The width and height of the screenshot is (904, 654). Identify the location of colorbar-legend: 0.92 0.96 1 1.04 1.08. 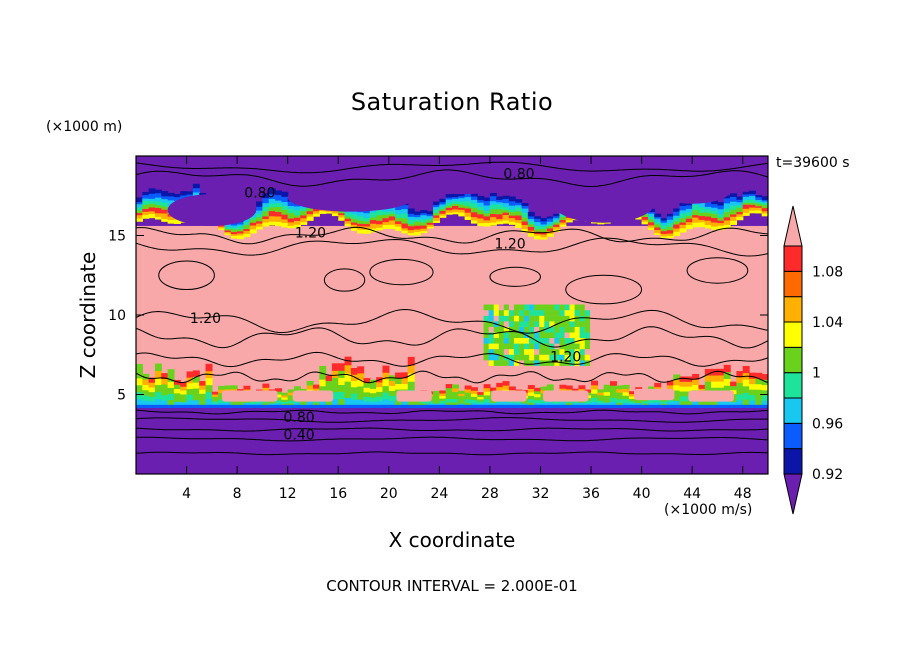
(813, 360).